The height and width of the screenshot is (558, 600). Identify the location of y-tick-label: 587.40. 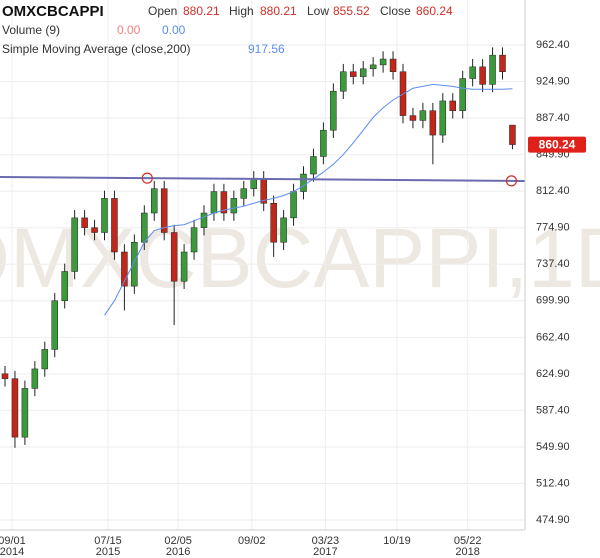
(553, 410).